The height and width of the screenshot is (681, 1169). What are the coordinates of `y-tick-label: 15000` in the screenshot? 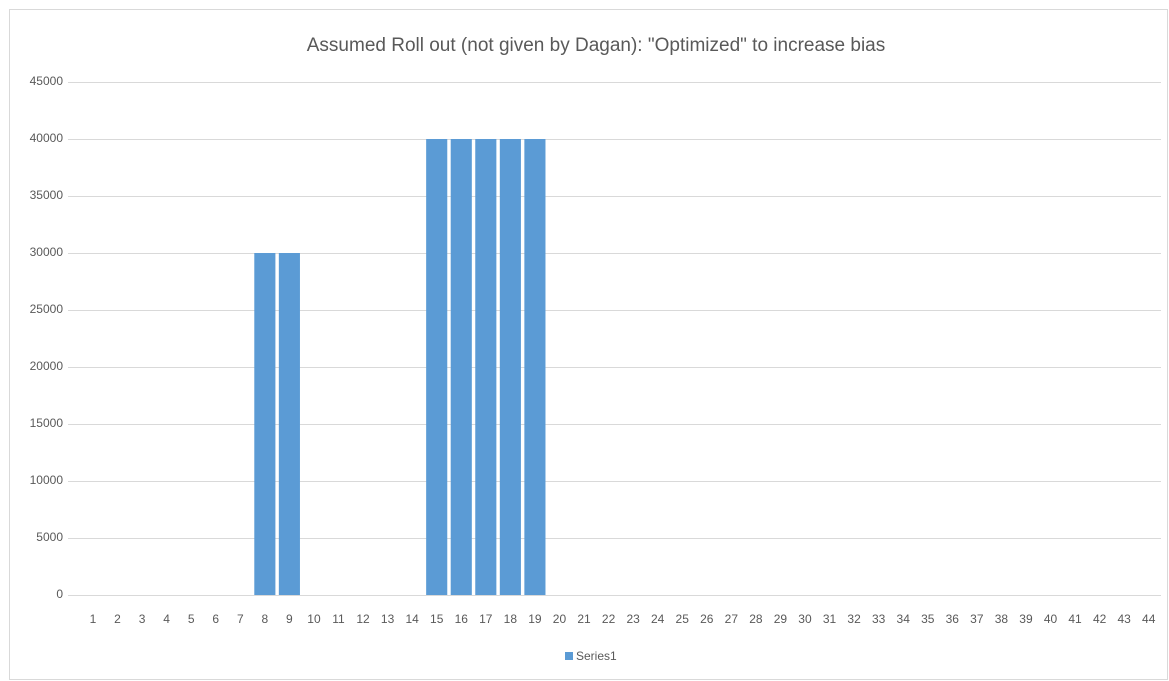 It's located at (47, 423).